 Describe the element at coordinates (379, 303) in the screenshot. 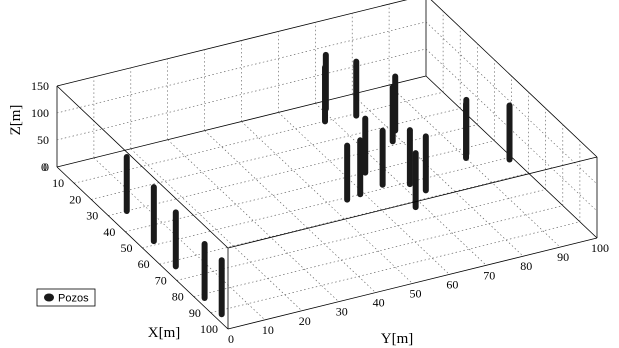

I see `y-tick-label: 40` at that location.